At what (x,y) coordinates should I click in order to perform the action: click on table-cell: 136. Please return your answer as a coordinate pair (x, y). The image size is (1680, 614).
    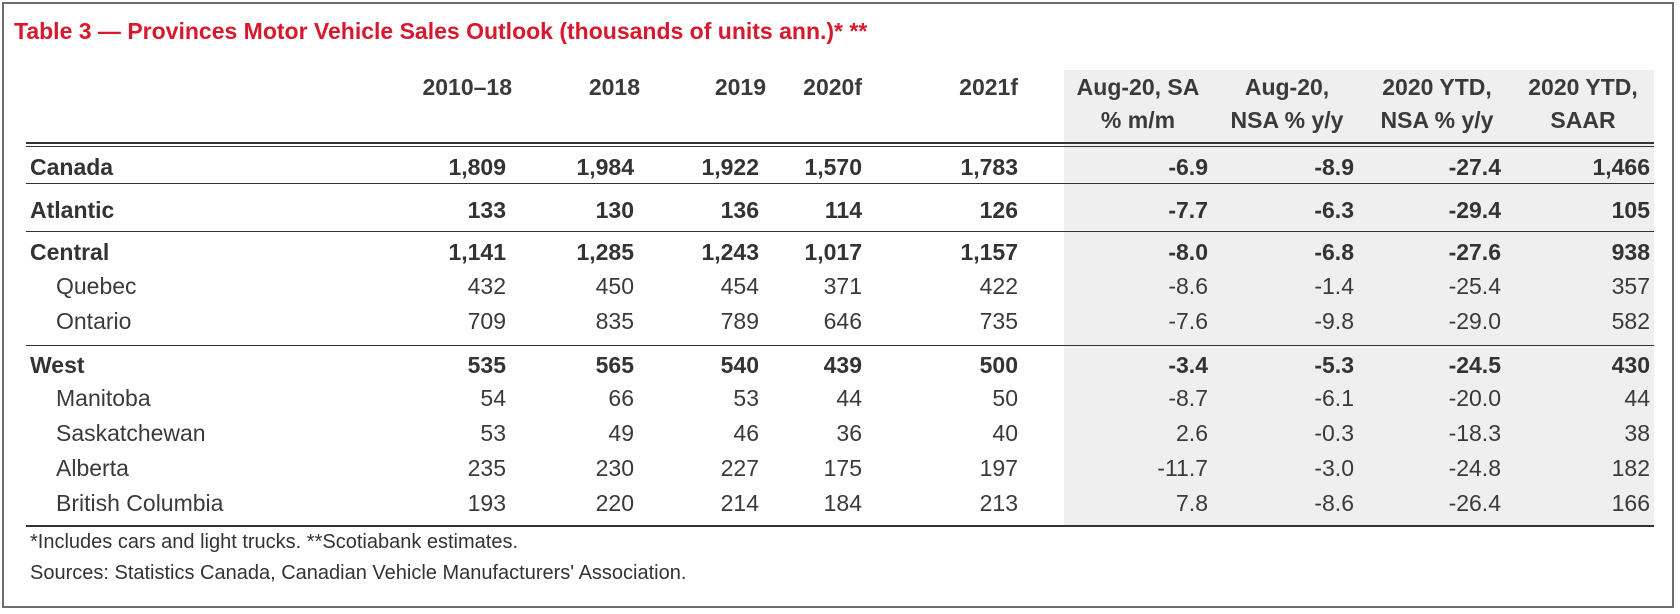
    Looking at the image, I should click on (739, 210).